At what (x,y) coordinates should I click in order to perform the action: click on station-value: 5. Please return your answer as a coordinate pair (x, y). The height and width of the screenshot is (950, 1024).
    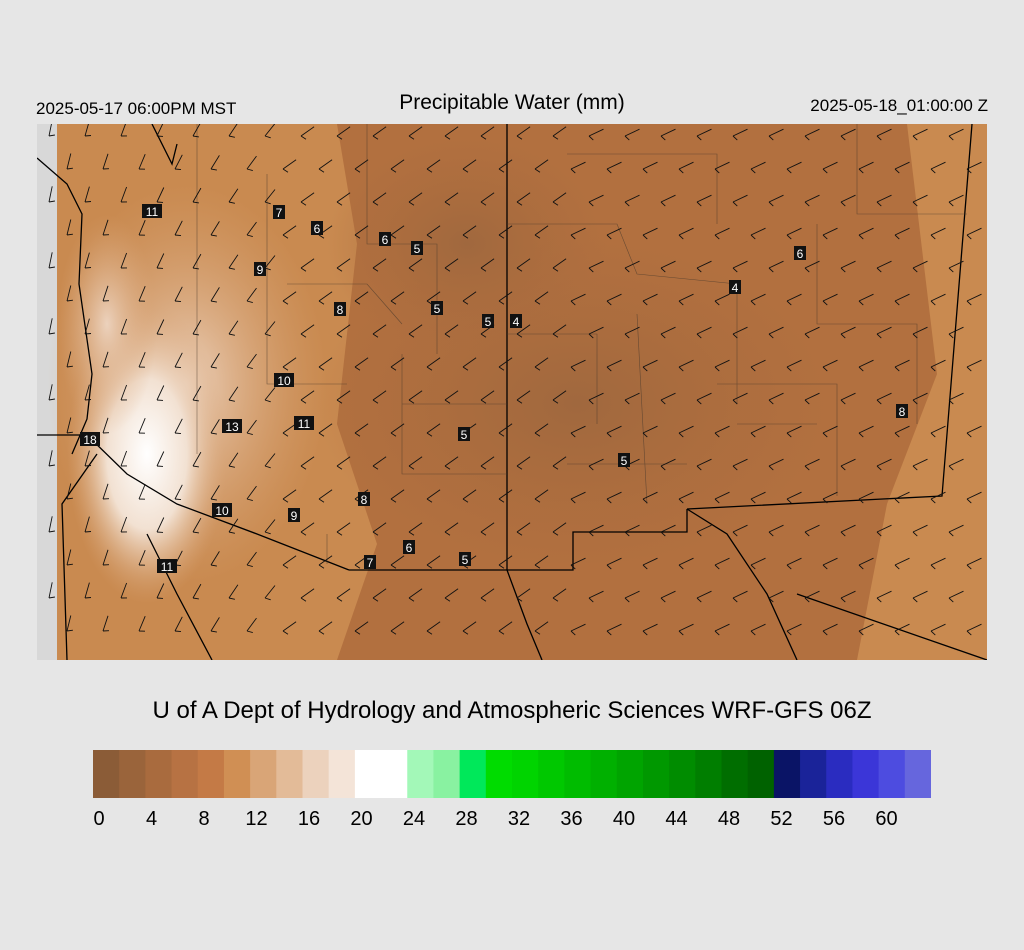
    Looking at the image, I should click on (488, 322).